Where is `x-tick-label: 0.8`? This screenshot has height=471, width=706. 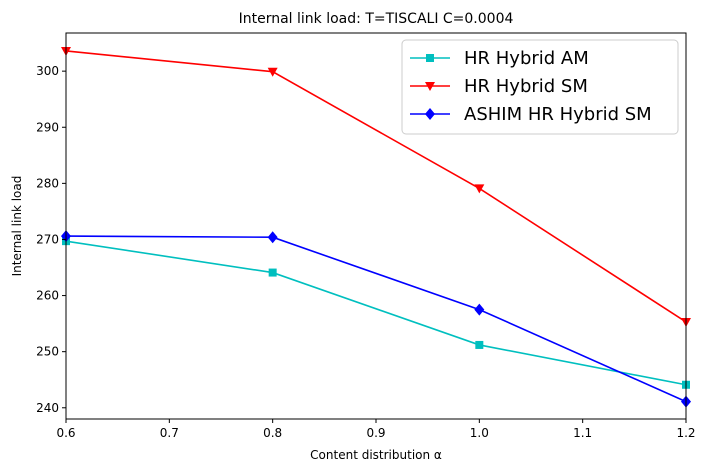
x-tick-label: 0.8 is located at coordinates (272, 433).